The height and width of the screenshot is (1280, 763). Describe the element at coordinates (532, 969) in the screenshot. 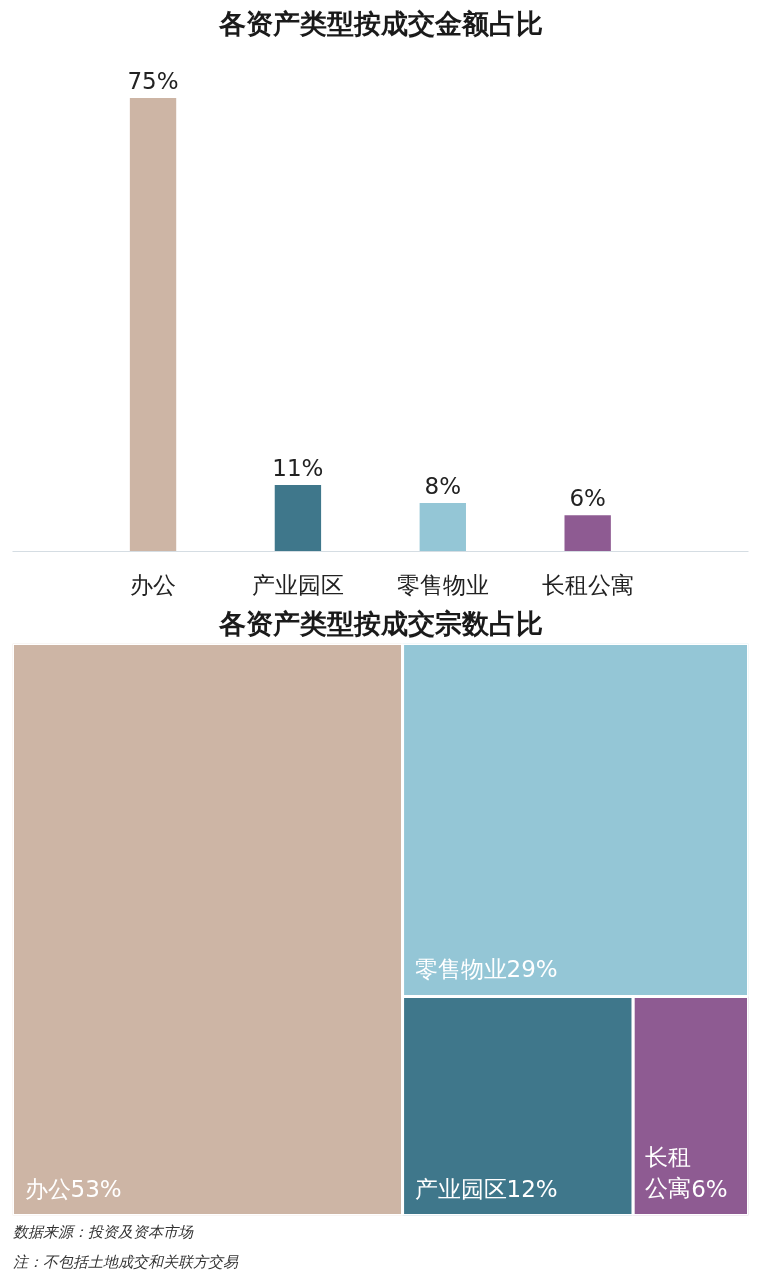

I see `data-label: 29%` at that location.